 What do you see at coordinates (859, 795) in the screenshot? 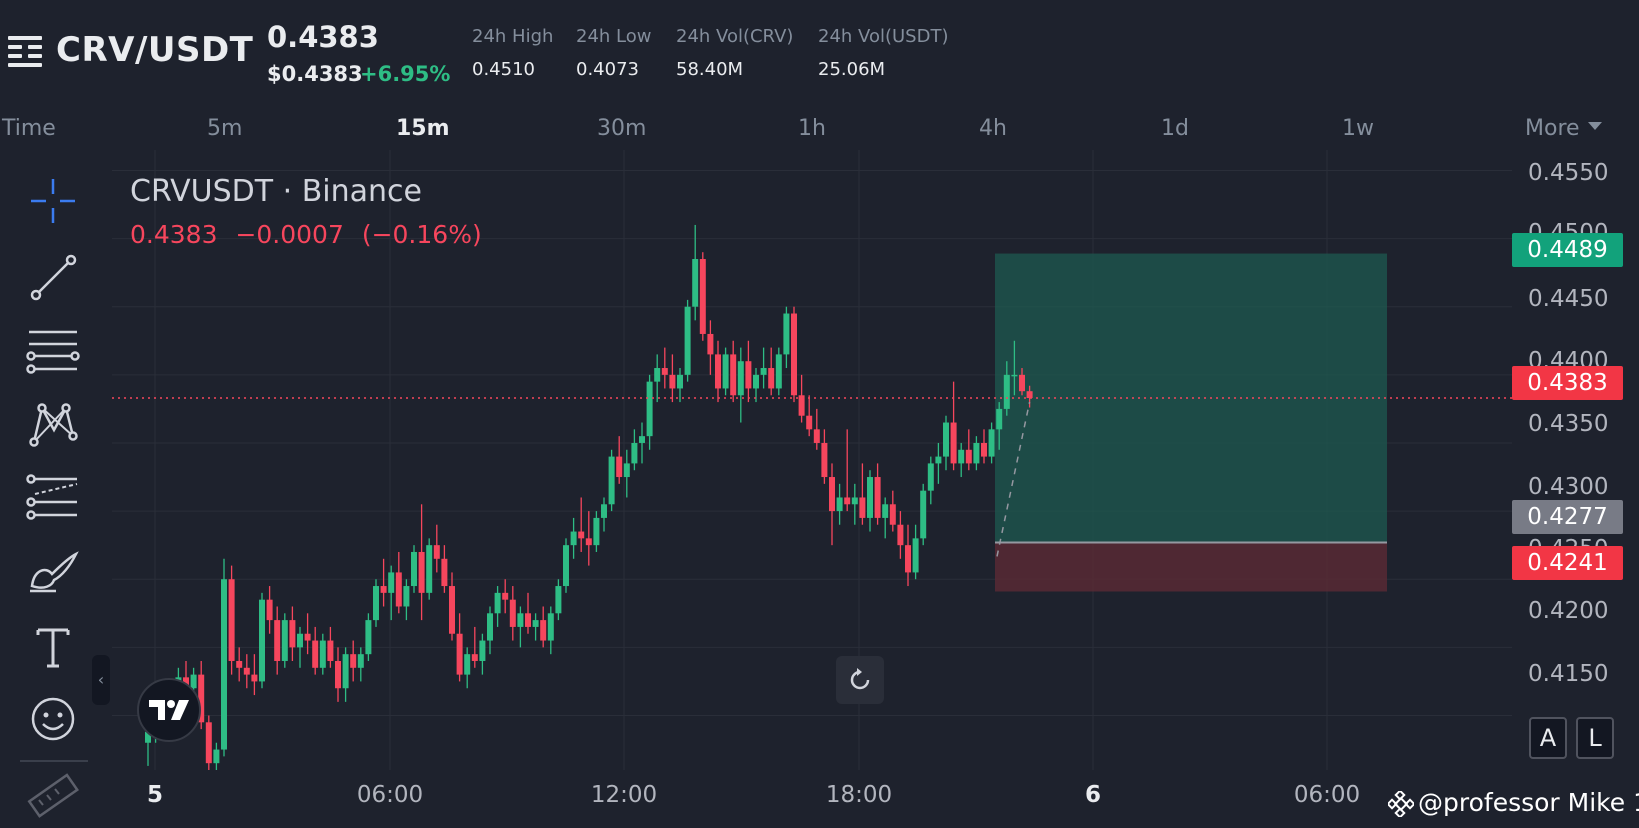
I see `time-tick: 18:00` at bounding box center [859, 795].